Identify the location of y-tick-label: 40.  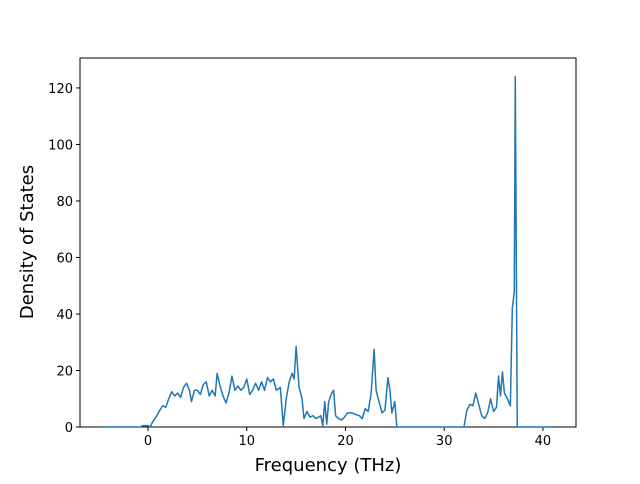
(64, 315).